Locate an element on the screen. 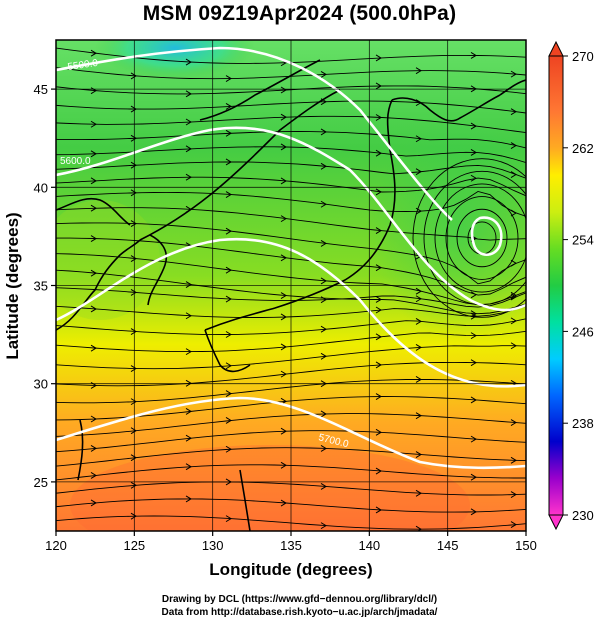 Image resolution: width=599 pixels, height=625 pixels. y-tick-label: 45 is located at coordinates (41, 89).